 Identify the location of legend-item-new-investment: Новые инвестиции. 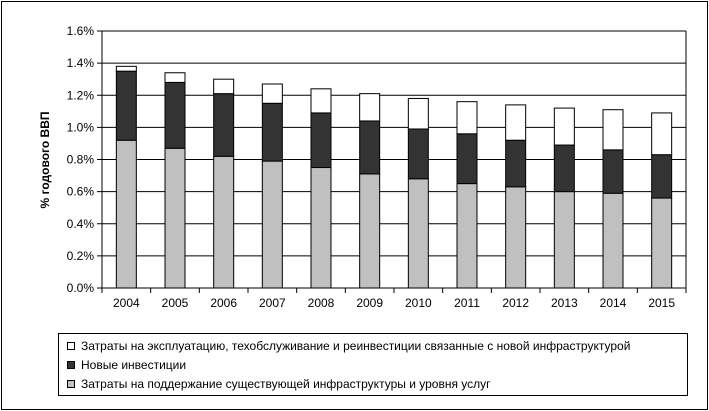
(126, 365).